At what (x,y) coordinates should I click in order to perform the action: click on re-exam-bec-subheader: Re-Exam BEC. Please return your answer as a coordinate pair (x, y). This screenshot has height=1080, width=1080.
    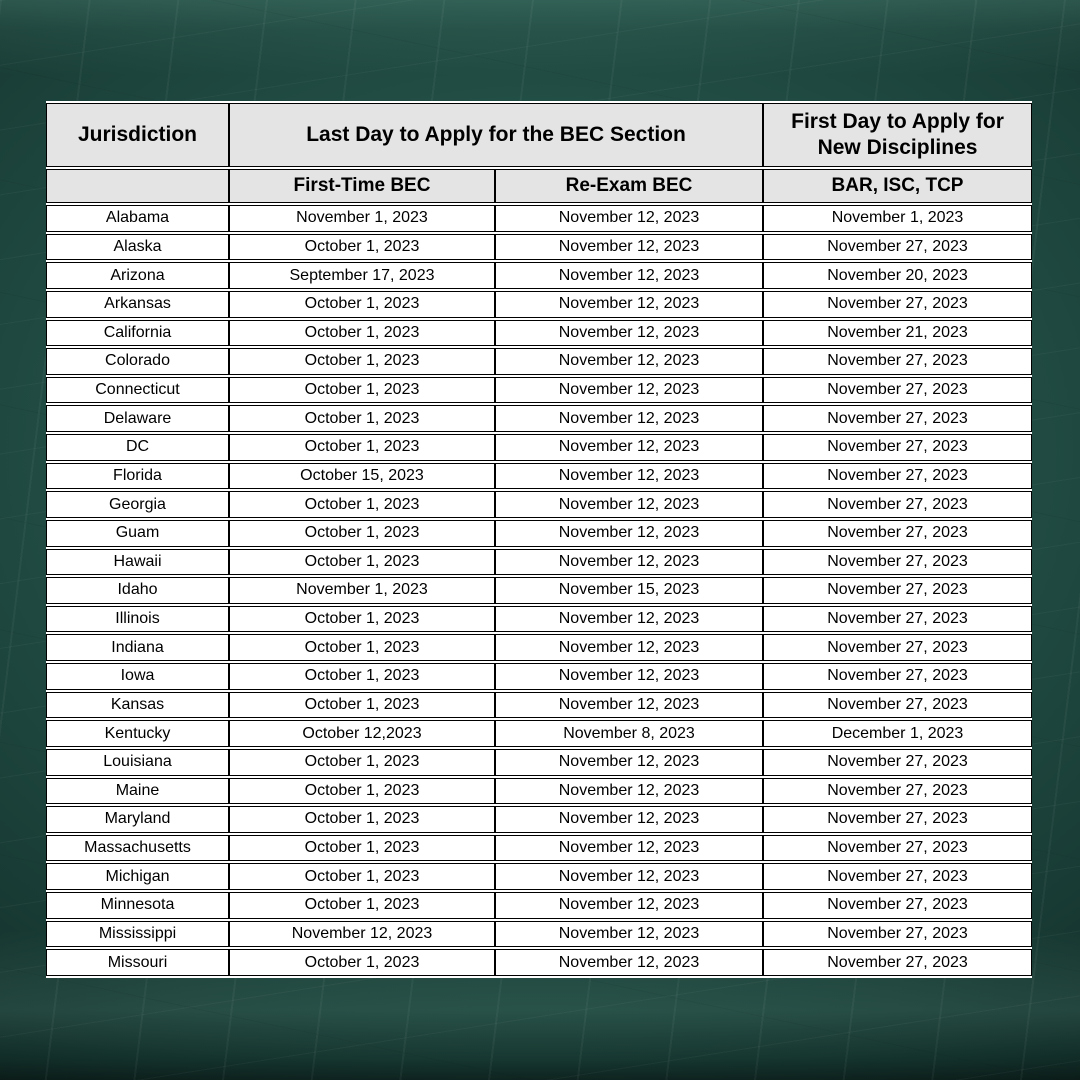
    Looking at the image, I should click on (629, 186).